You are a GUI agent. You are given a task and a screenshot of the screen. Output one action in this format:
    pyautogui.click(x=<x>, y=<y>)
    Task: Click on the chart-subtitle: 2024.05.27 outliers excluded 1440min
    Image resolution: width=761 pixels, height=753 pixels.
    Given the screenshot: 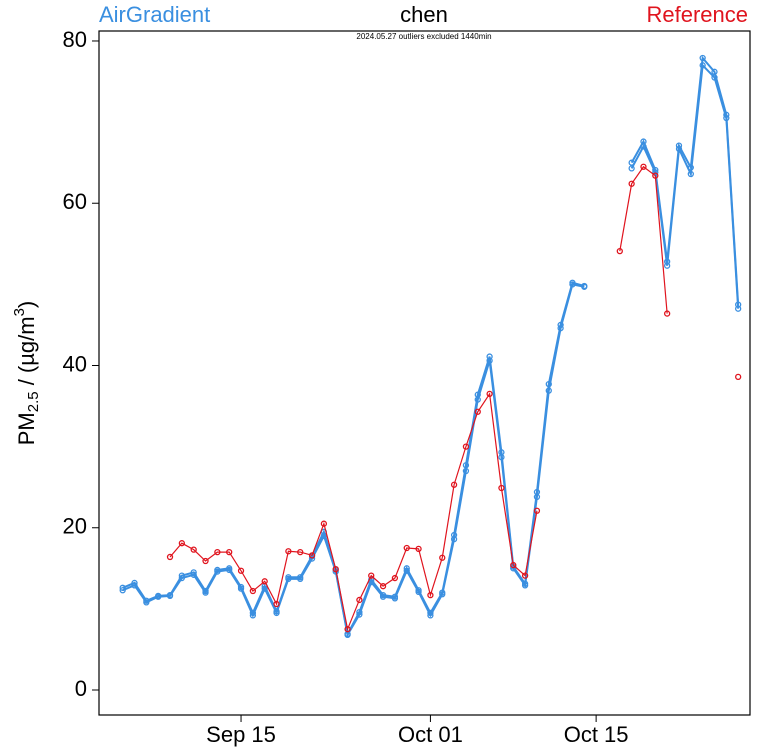 What is the action you would take?
    pyautogui.click(x=423, y=36)
    